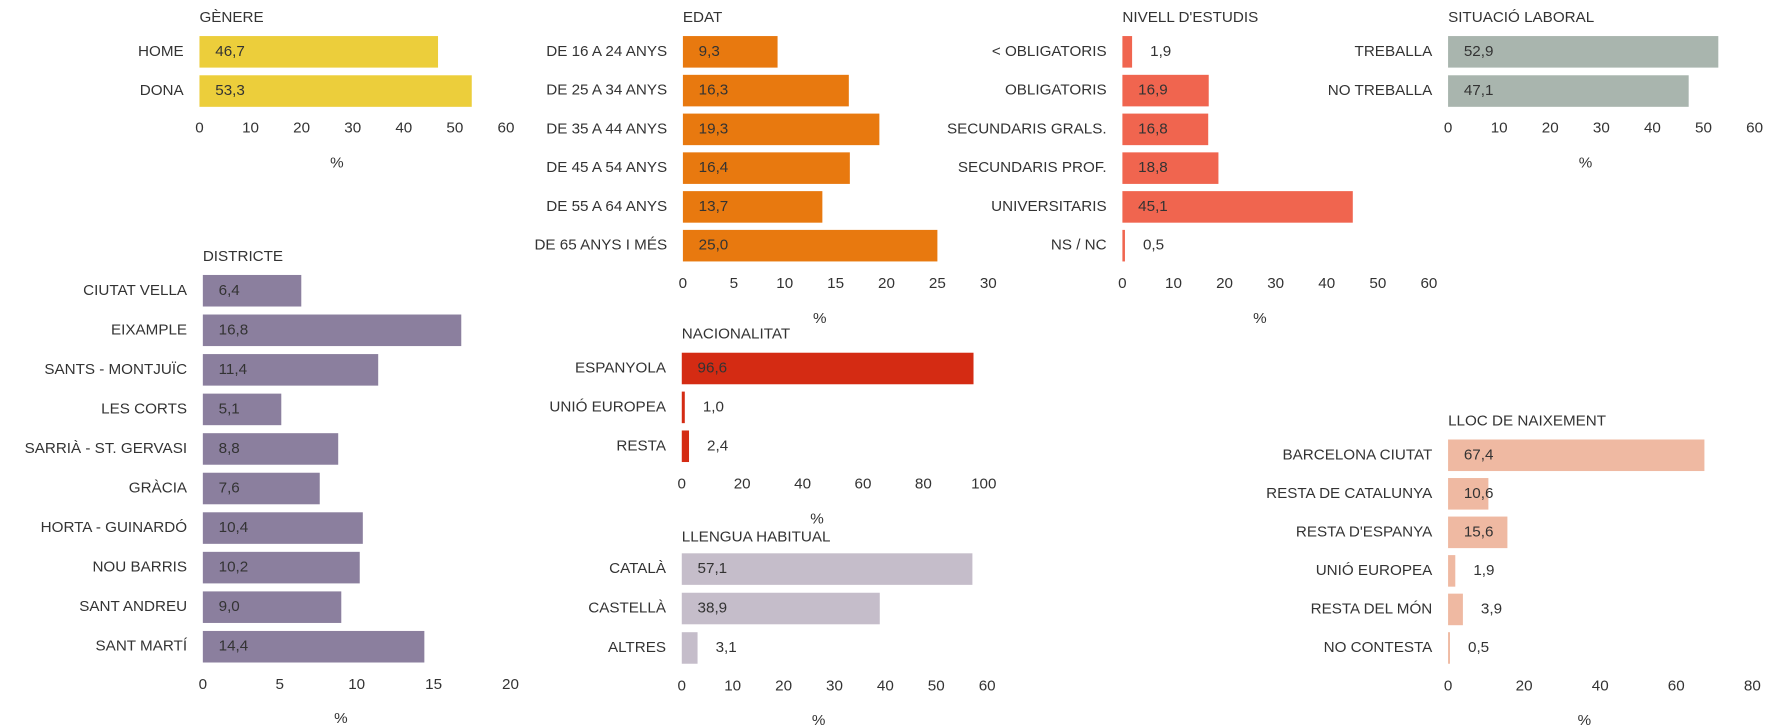  I want to click on value-label: 16,4, so click(714, 167).